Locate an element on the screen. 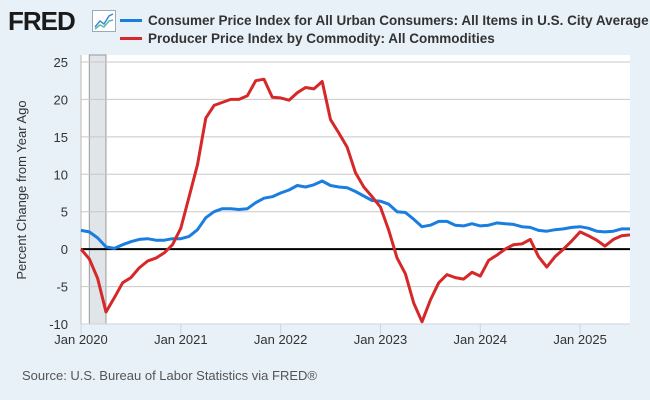 This screenshot has height=400, width=650. y-tick-label: 10 is located at coordinates (61, 174).